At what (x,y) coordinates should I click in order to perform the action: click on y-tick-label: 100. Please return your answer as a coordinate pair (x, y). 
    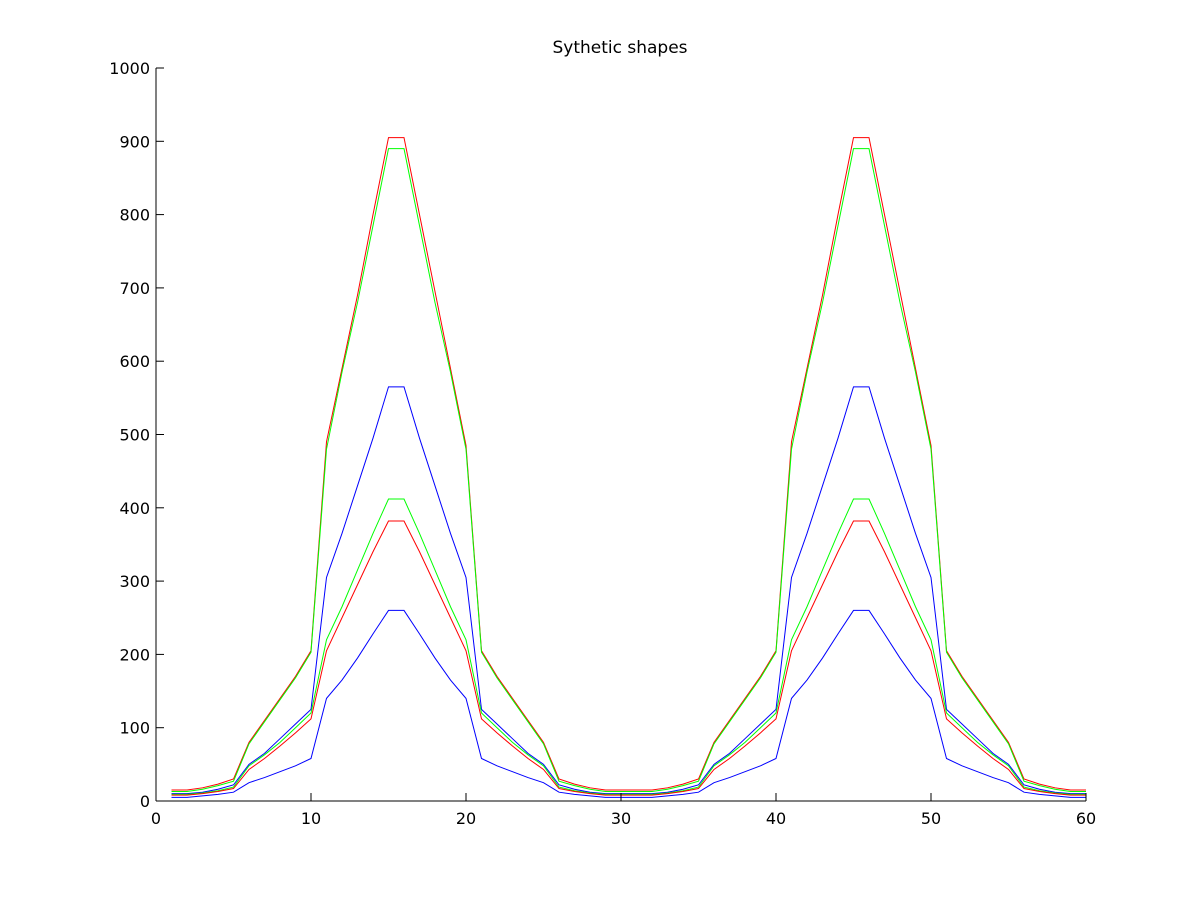
    Looking at the image, I should click on (134, 728).